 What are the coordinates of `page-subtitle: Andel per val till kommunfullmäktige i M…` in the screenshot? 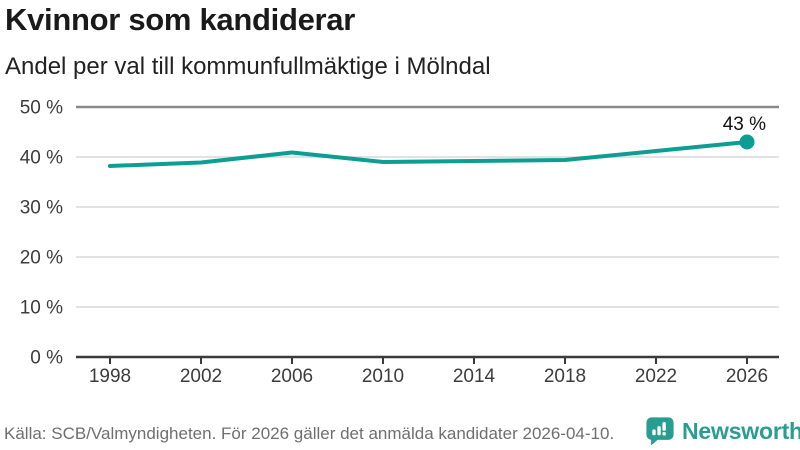 It's located at (248, 66).